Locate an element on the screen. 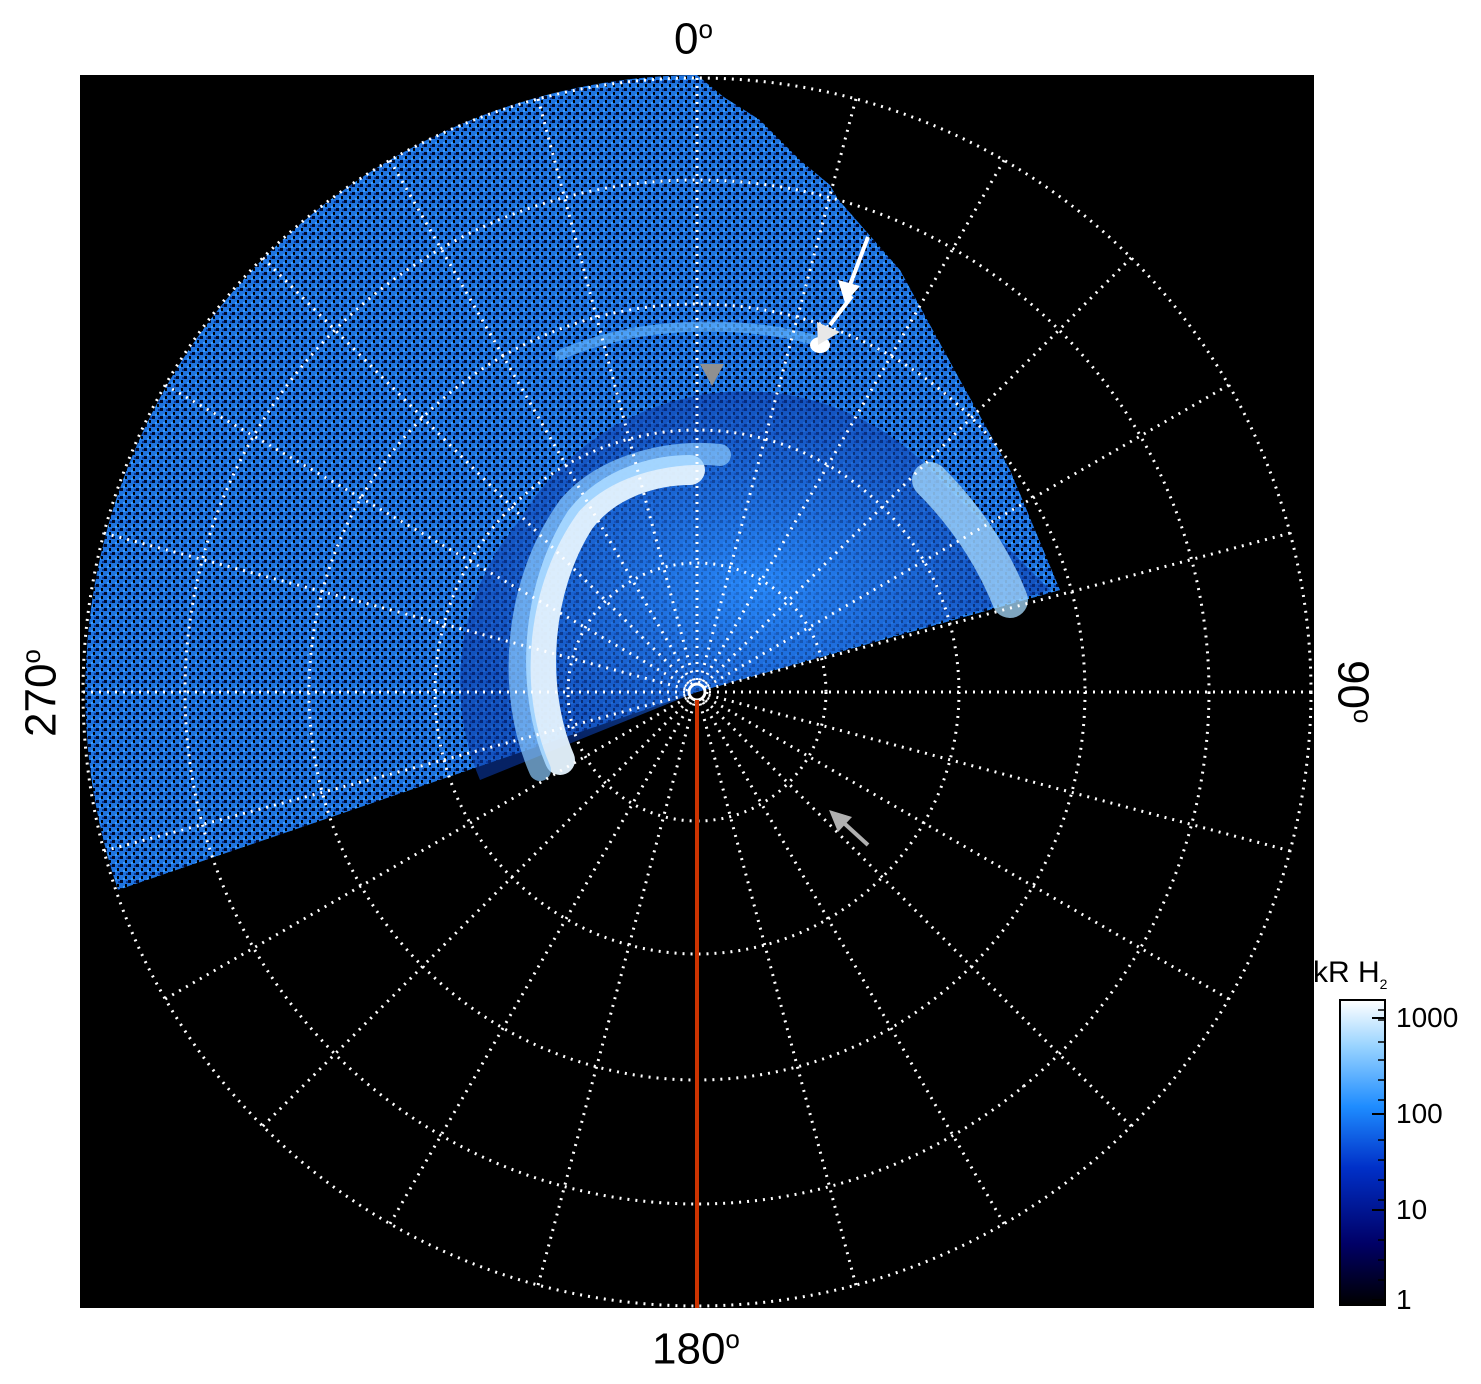 Image resolution: width=1481 pixels, height=1384 pixels. arrow-white-lower is located at coordinates (835, 319).